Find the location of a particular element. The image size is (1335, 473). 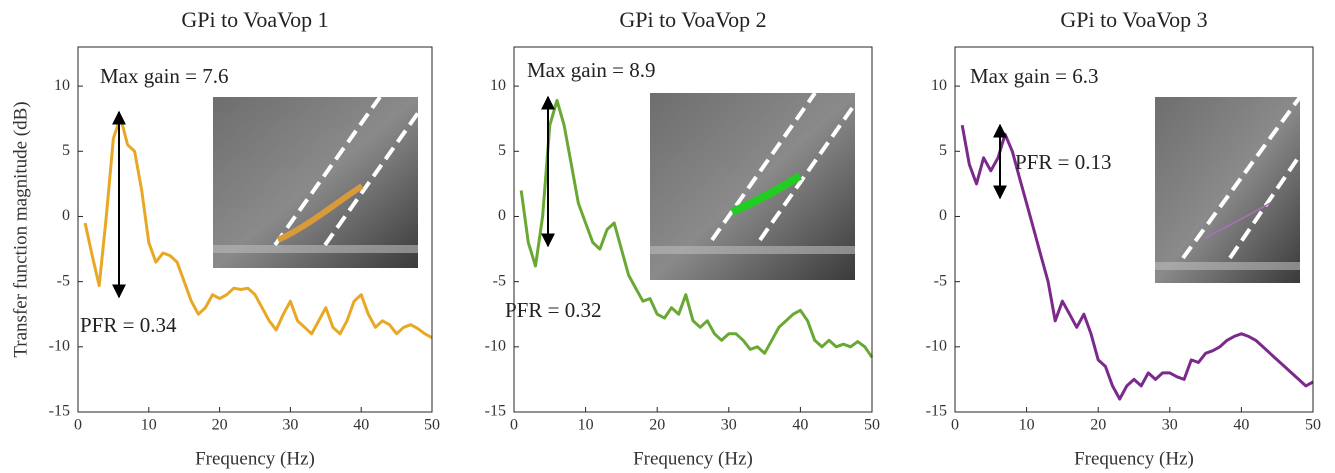

chart-title: GPi to VoaVop 3 is located at coordinates (1133, 19).